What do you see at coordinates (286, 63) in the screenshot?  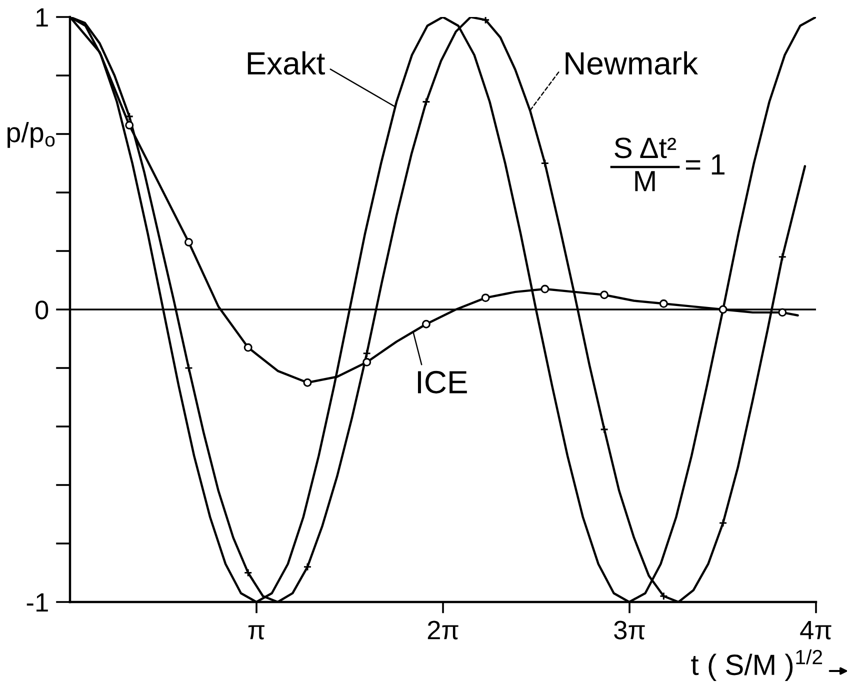 I see `text: Exakt` at bounding box center [286, 63].